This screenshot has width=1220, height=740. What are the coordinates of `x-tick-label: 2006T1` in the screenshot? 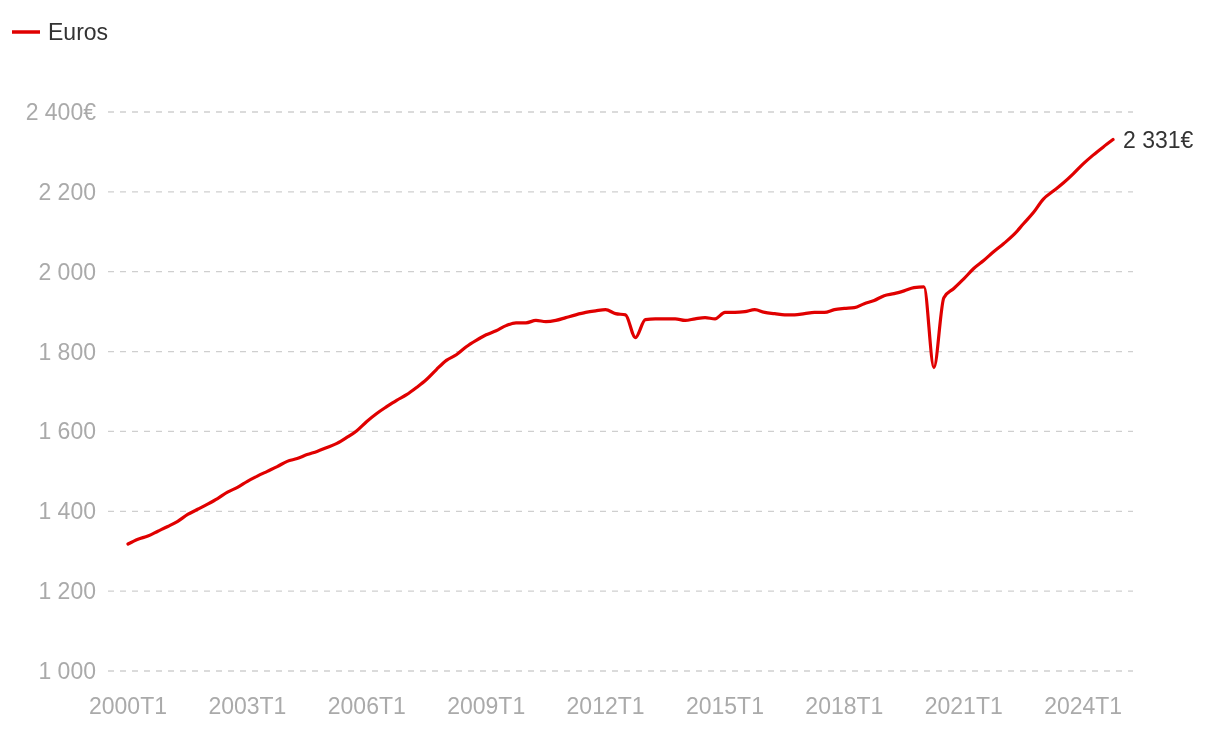 It's located at (366, 706).